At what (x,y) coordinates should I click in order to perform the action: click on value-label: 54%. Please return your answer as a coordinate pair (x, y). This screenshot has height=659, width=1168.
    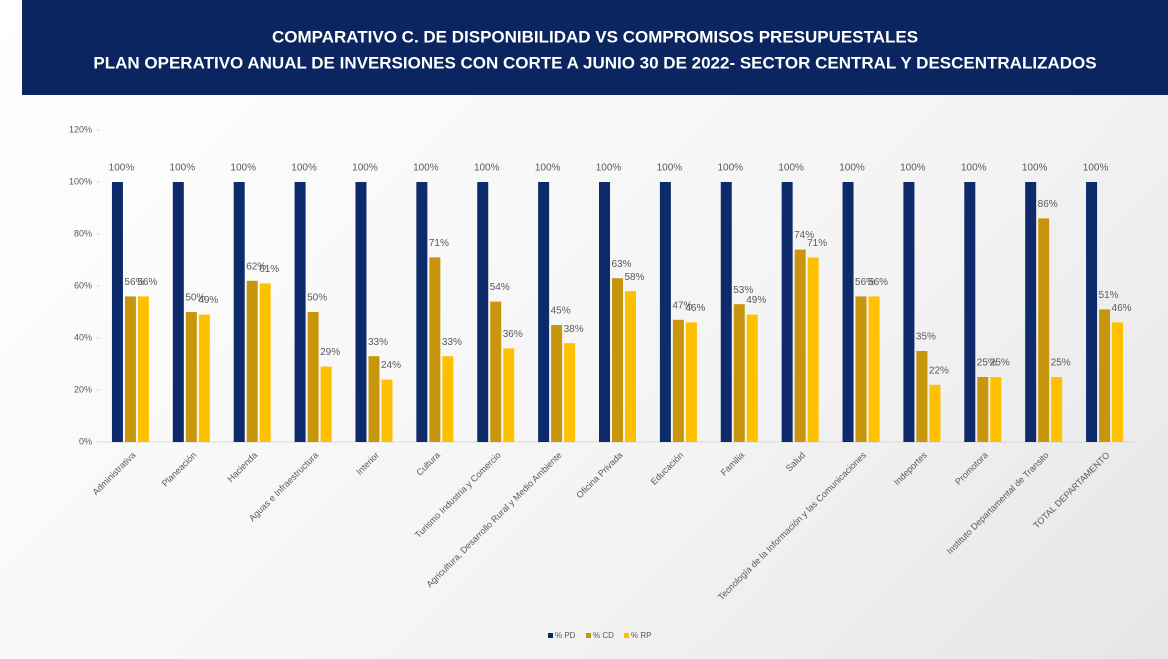
    Looking at the image, I should click on (500, 287).